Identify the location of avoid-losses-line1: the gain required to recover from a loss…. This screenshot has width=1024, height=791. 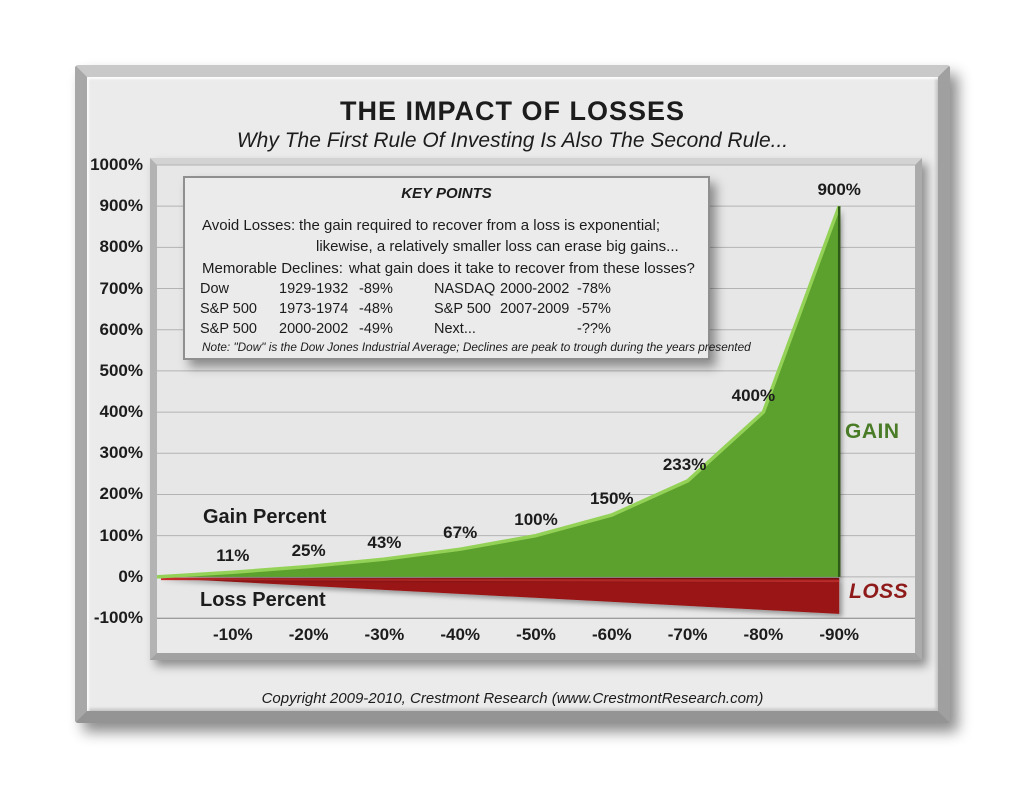
(480, 225).